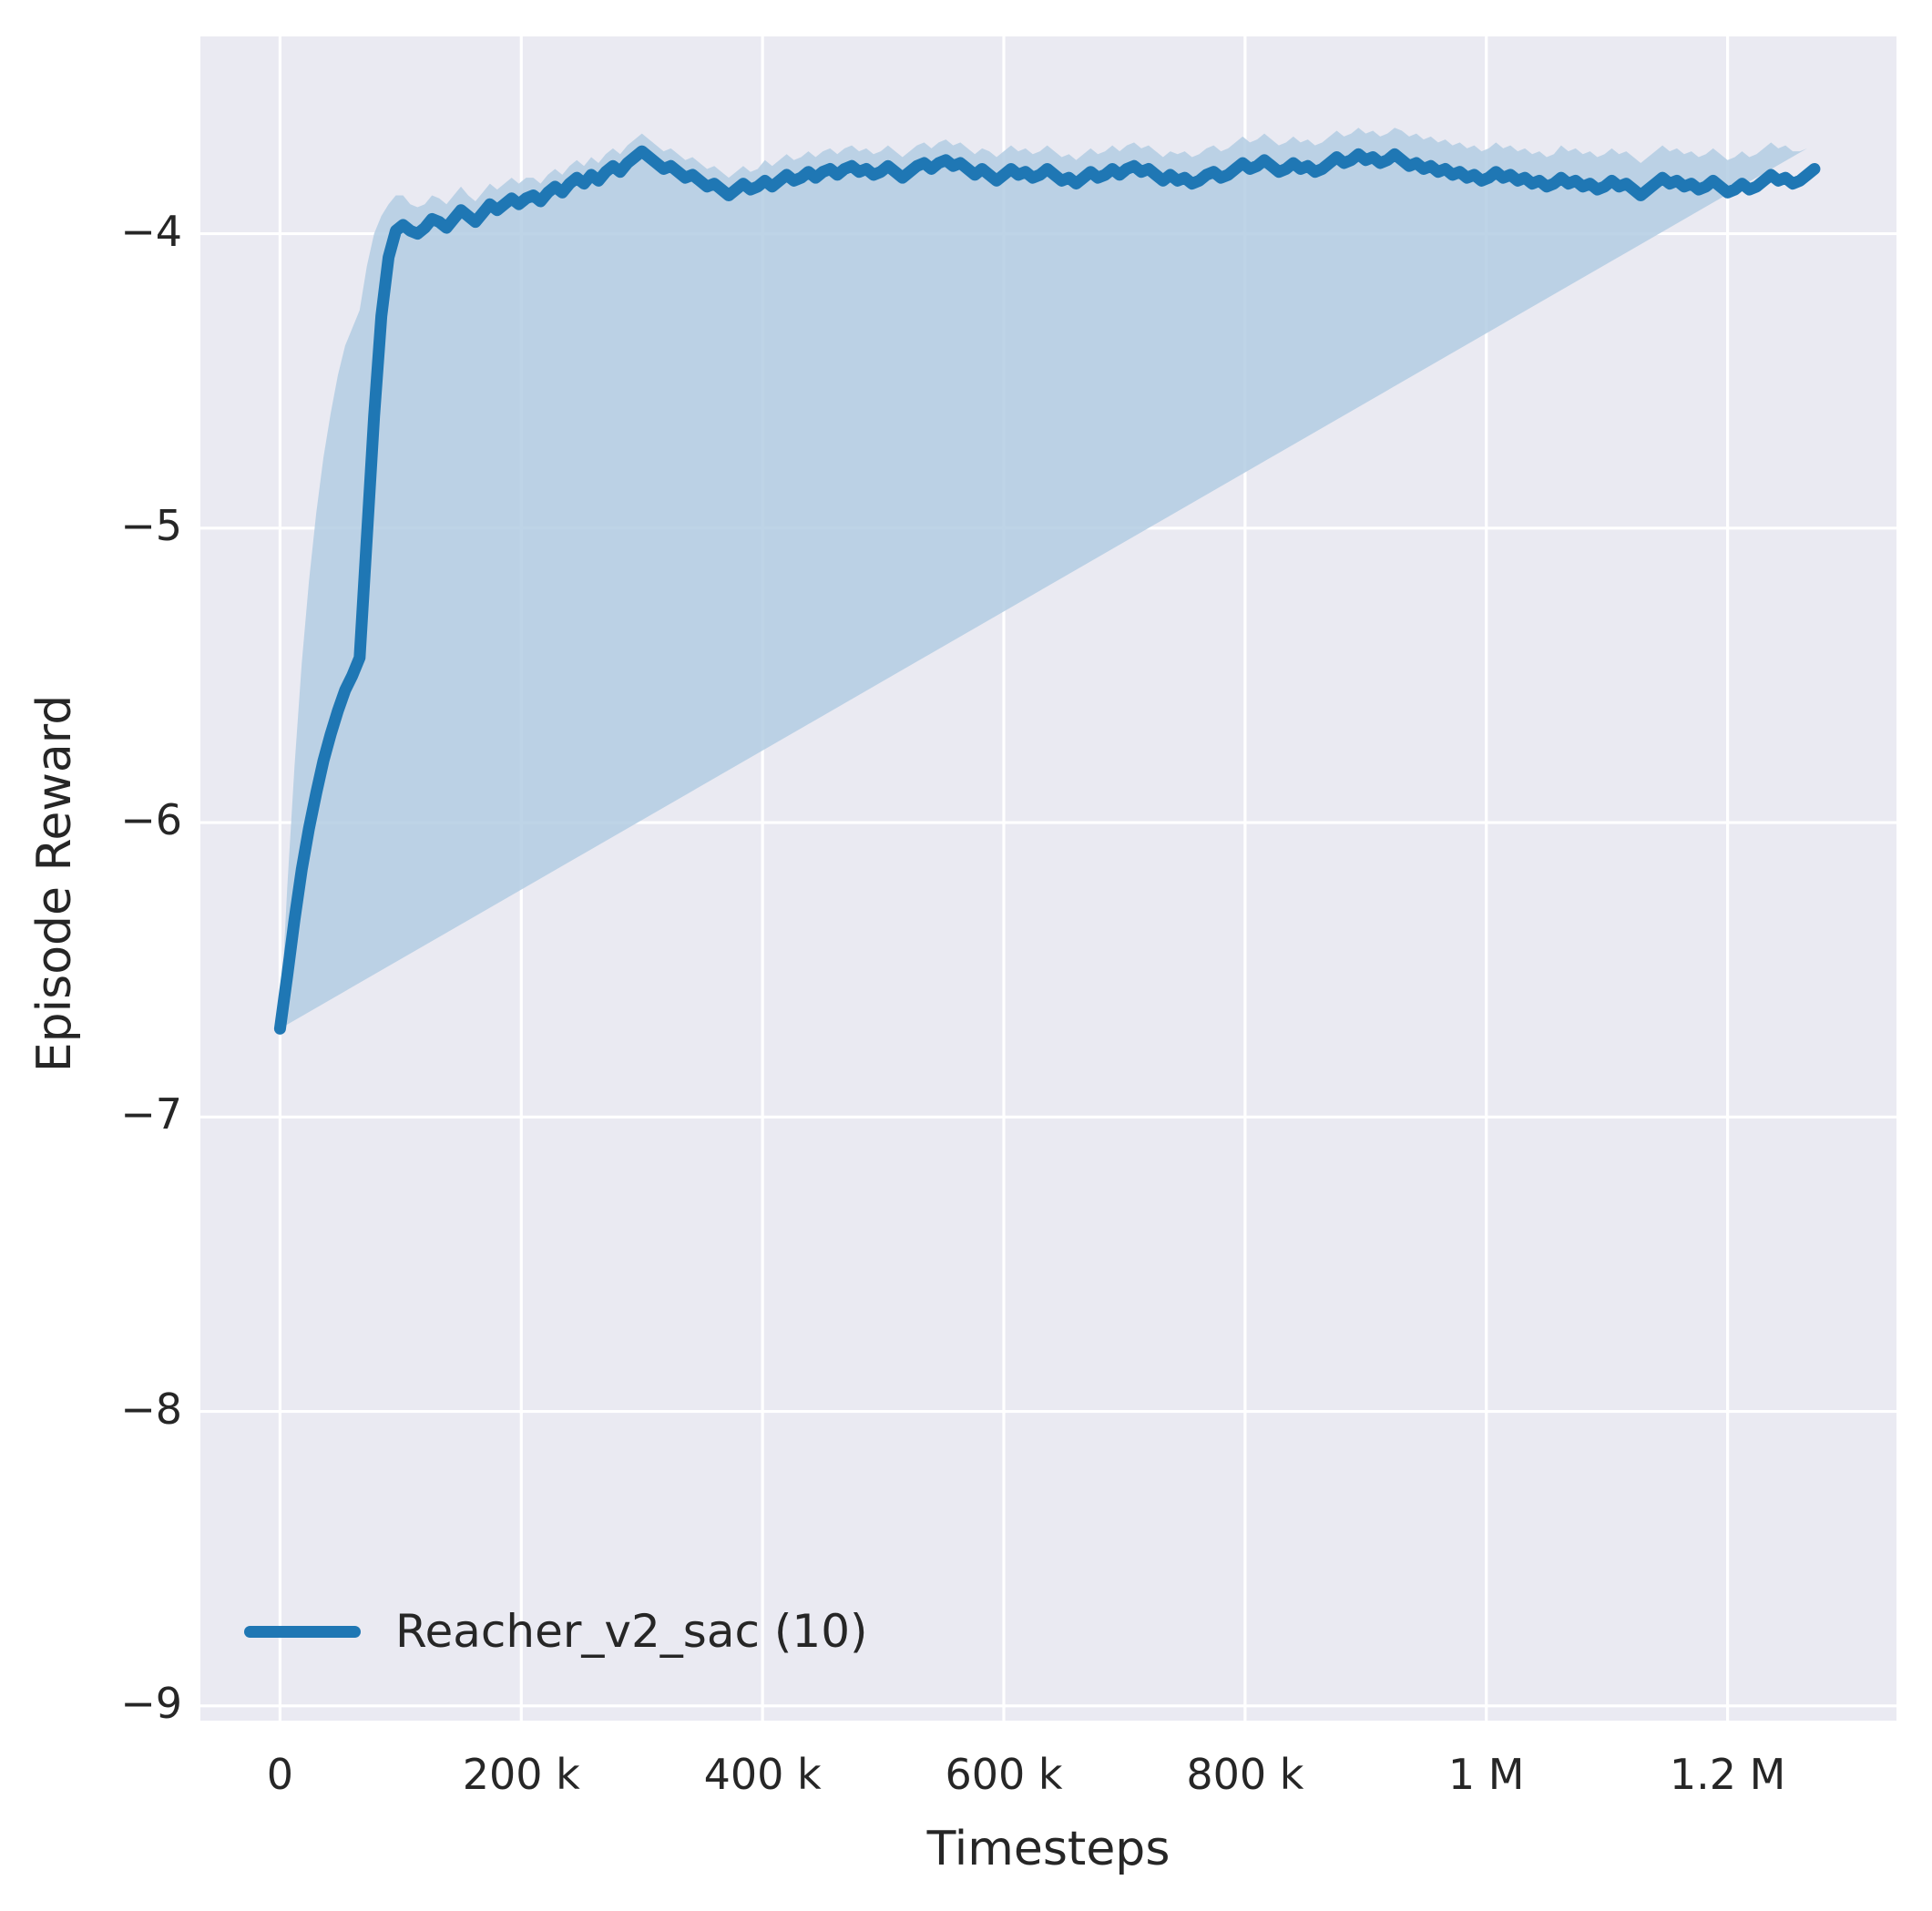  What do you see at coordinates (302, 1631) in the screenshot?
I see `legend-swatch-reacher-v2-sac` at bounding box center [302, 1631].